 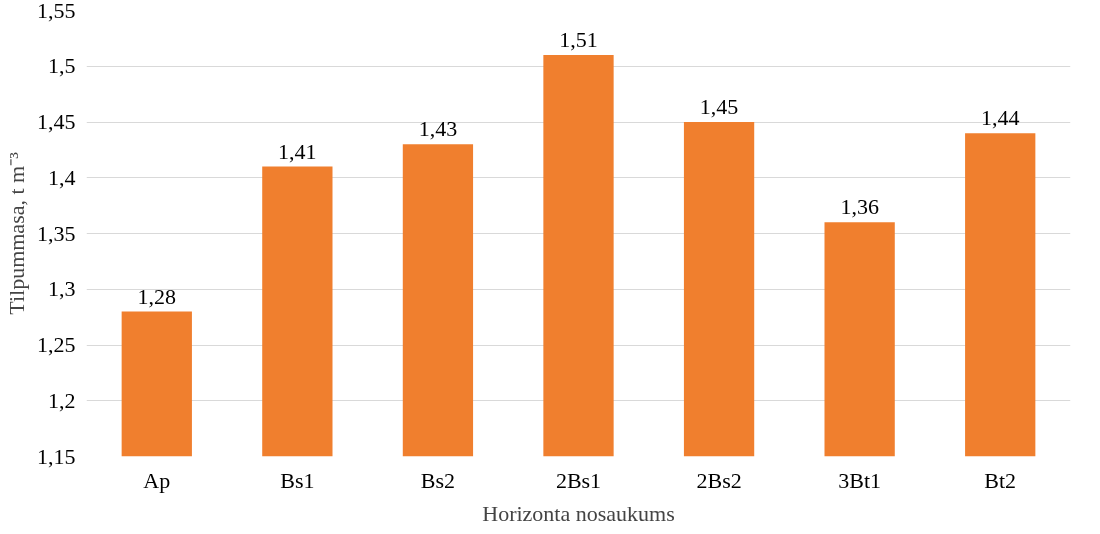 What do you see at coordinates (860, 480) in the screenshot?
I see `x-tick-label: 3Bt1` at bounding box center [860, 480].